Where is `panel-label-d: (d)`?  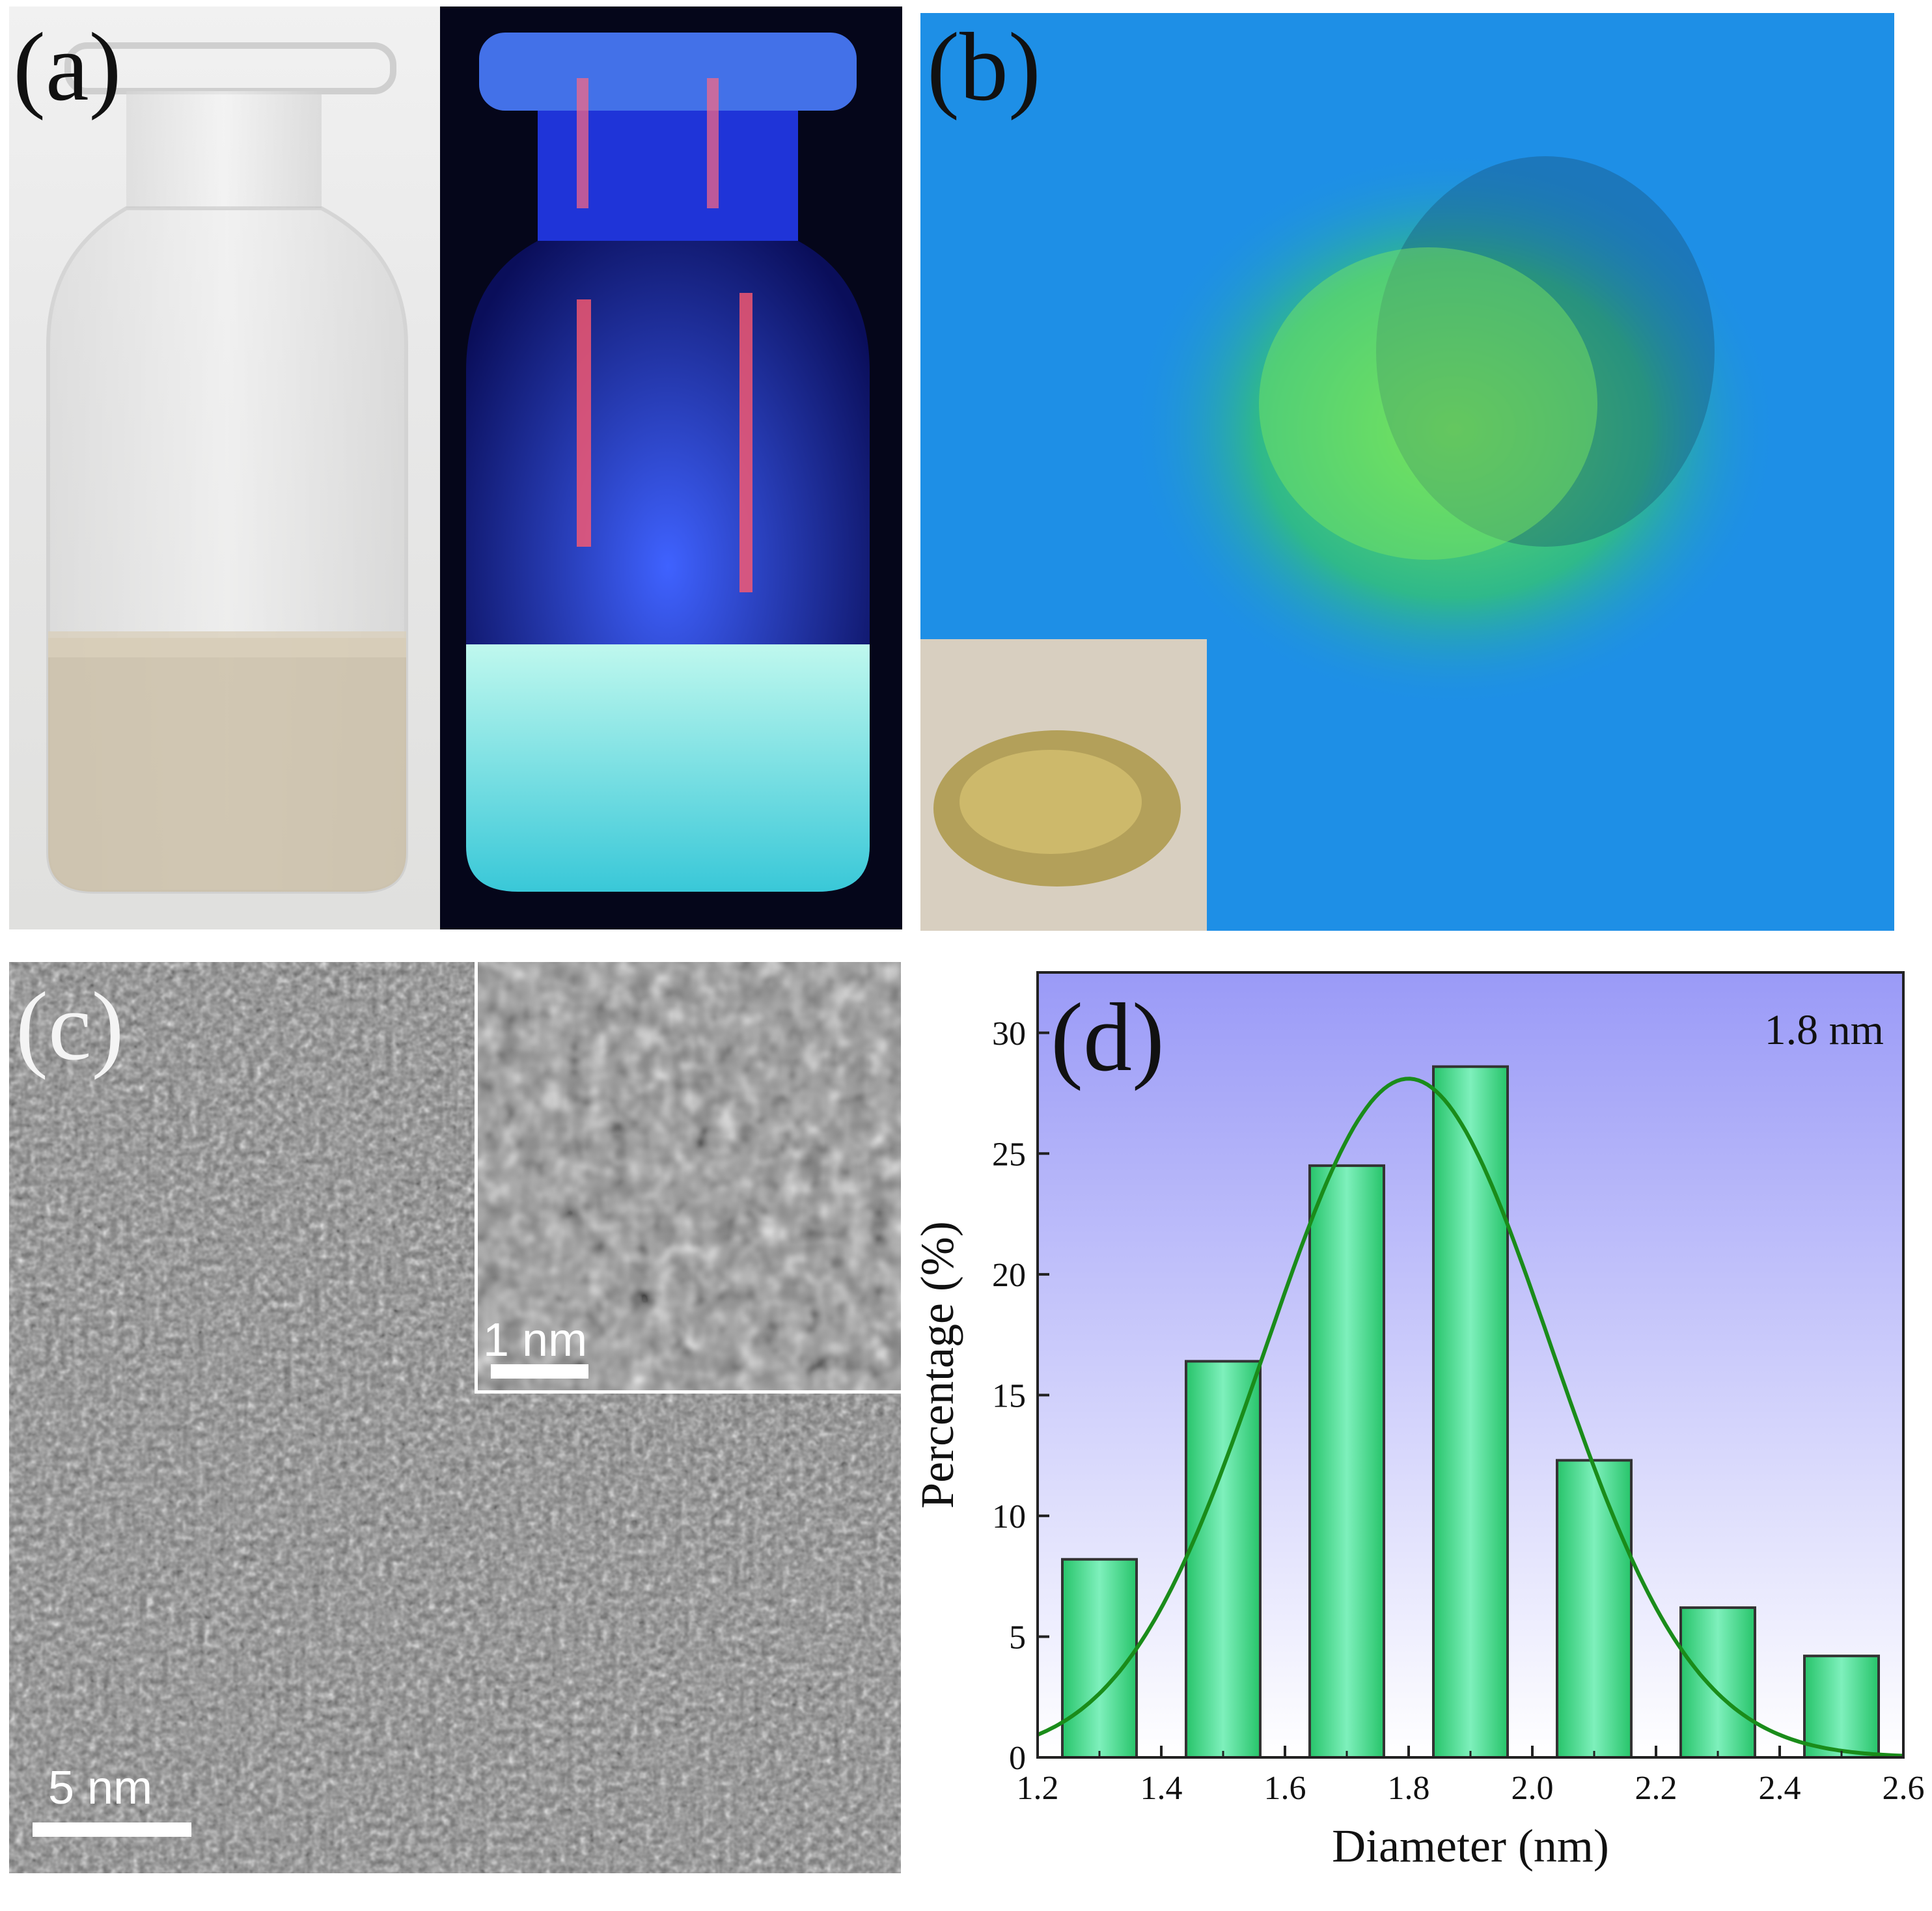 panel-label-d: (d) is located at coordinates (1108, 1037).